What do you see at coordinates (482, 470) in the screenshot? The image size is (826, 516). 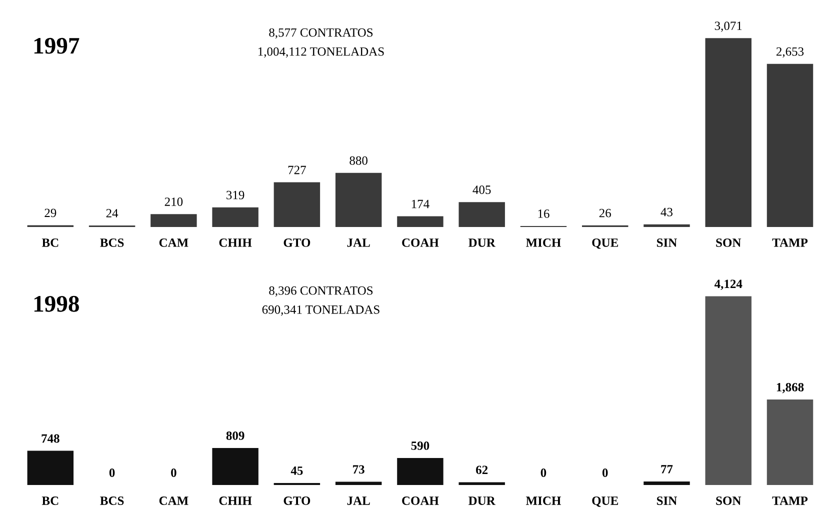 I see `data-label: 62` at bounding box center [482, 470].